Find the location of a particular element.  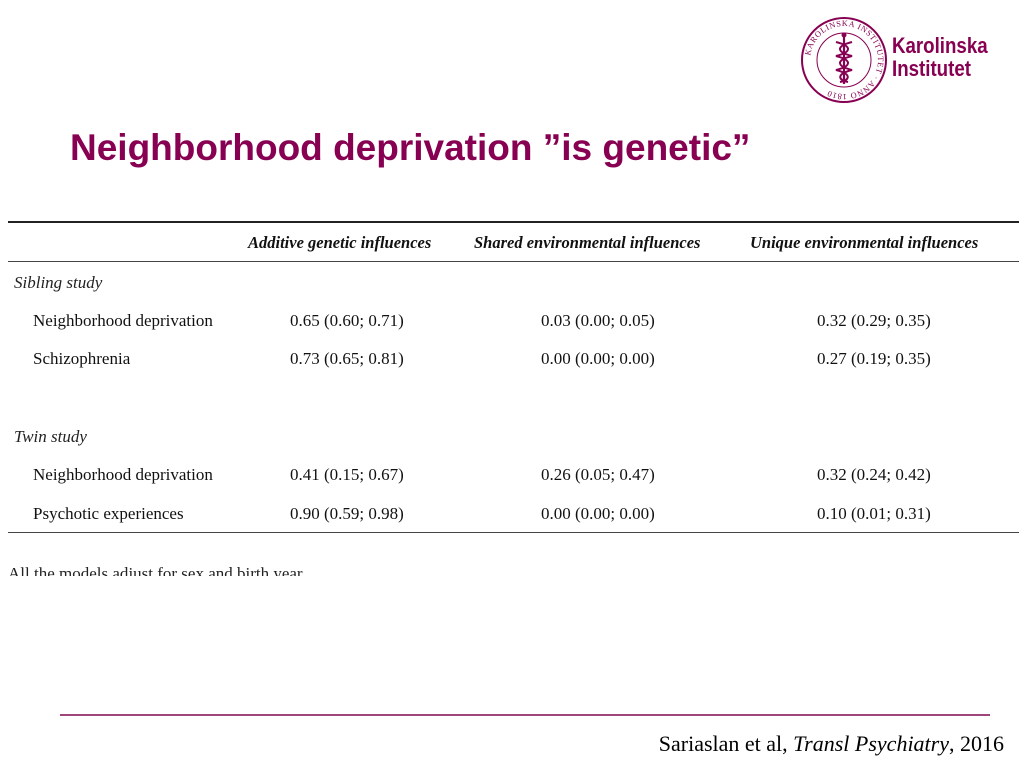

table-top-rule is located at coordinates (513, 222).